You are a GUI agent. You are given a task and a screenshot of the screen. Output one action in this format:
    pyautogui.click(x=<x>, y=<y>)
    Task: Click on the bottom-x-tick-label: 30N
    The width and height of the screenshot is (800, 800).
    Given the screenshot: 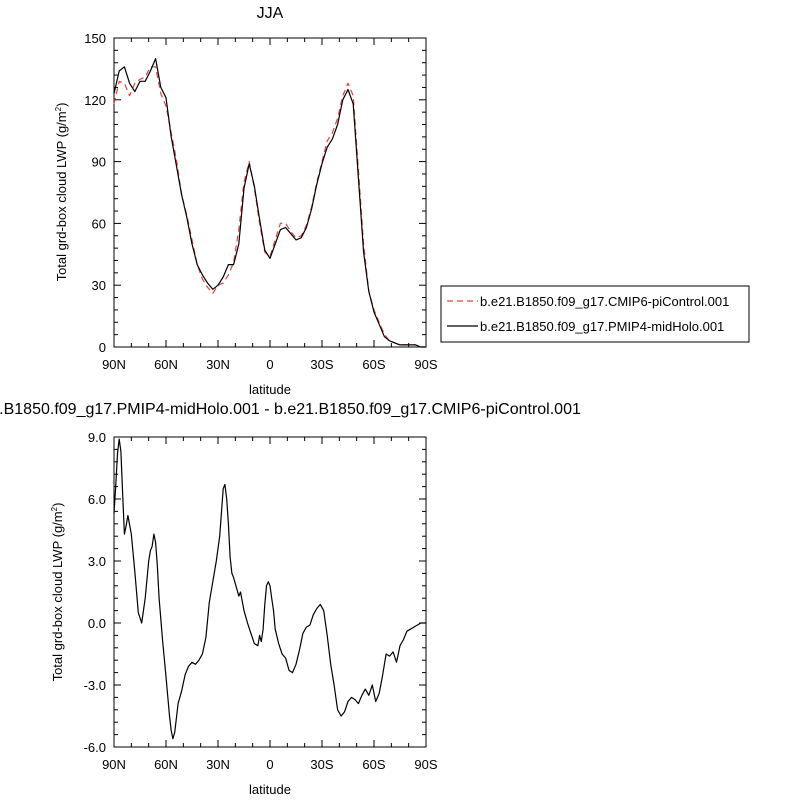 What is the action you would take?
    pyautogui.click(x=218, y=764)
    